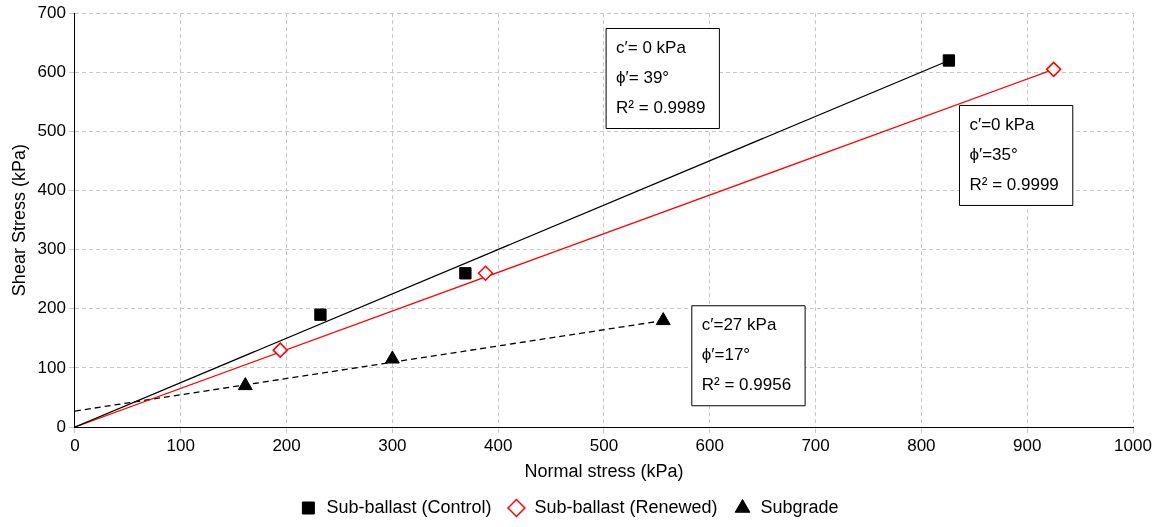  Describe the element at coordinates (180, 445) in the screenshot. I see `x-tick-label: 100` at that location.